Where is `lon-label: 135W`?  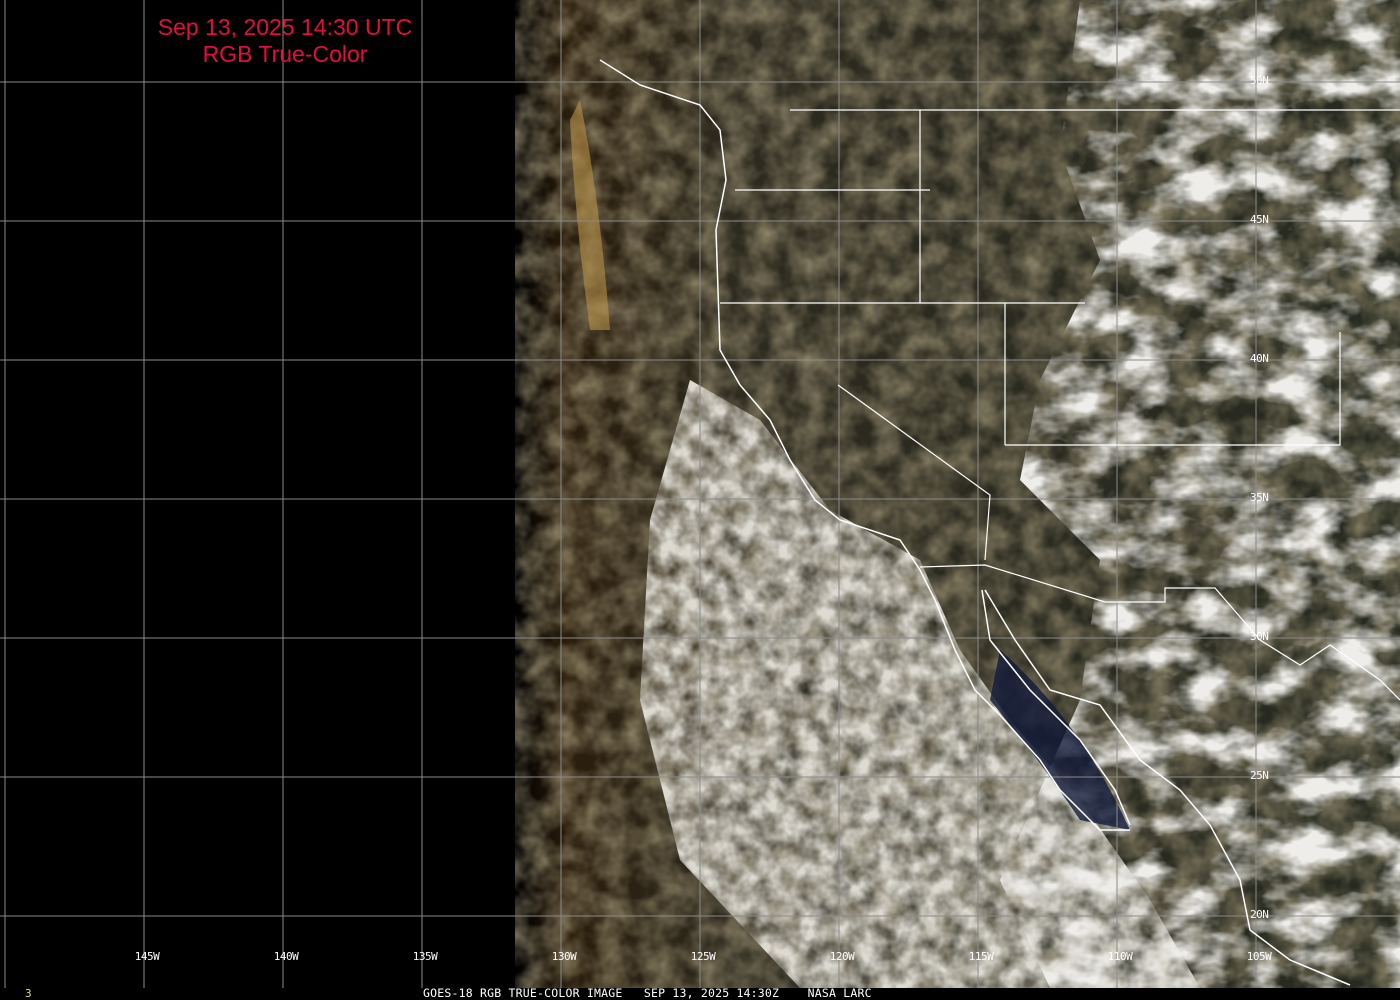 lon-label: 135W is located at coordinates (425, 956).